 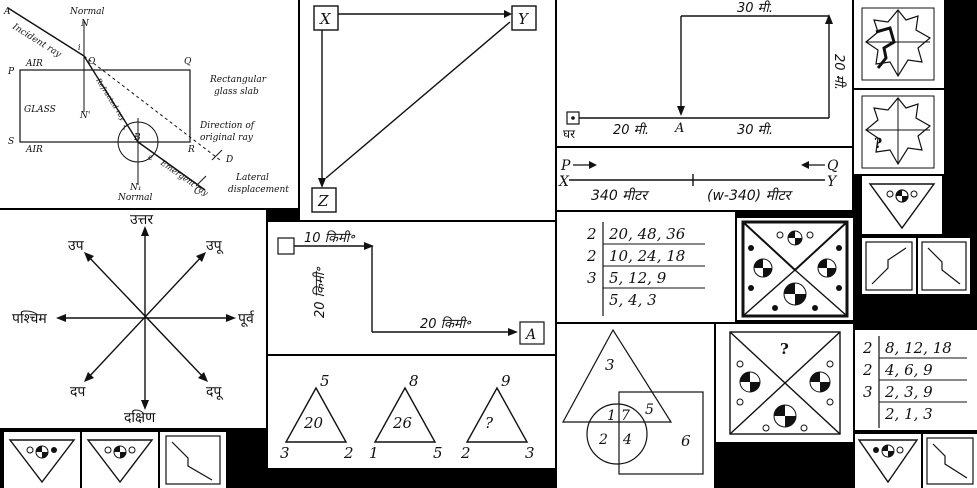 I want to click on division-values: 8, 12, 18, so click(x=918, y=348).